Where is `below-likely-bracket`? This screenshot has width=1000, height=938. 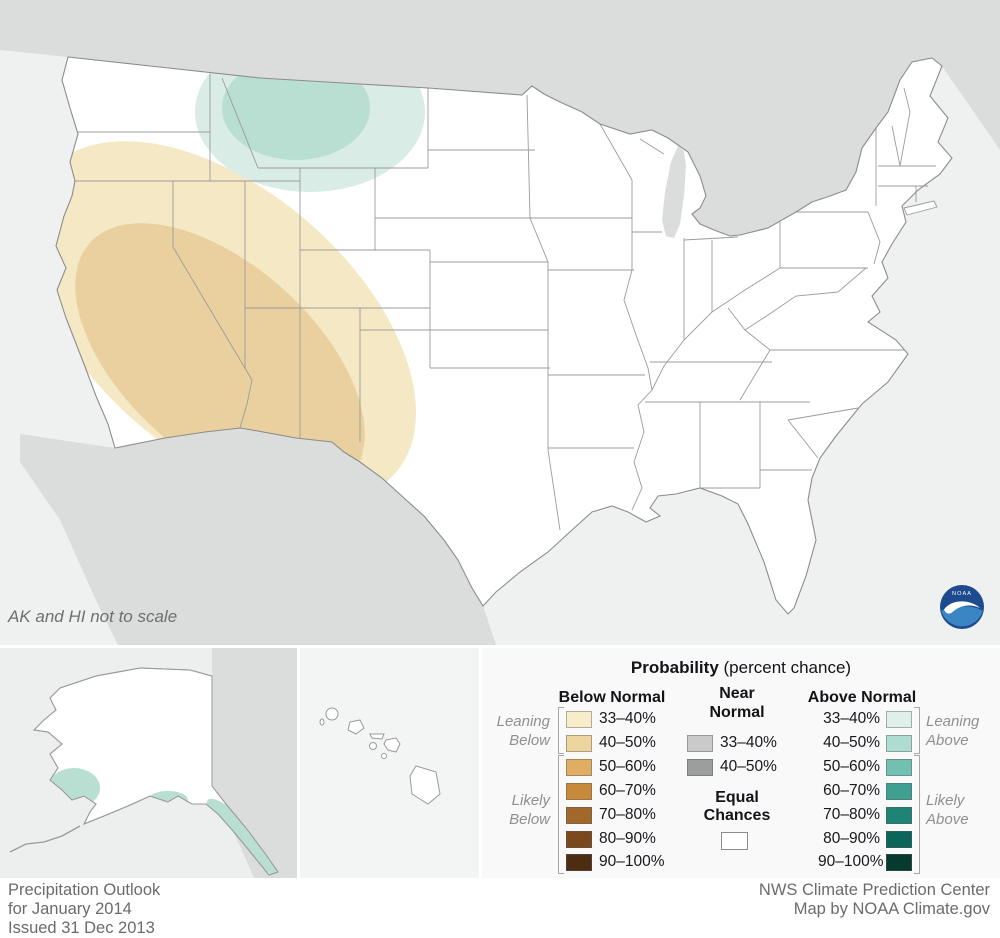
below-likely-bracket is located at coordinates (561, 814).